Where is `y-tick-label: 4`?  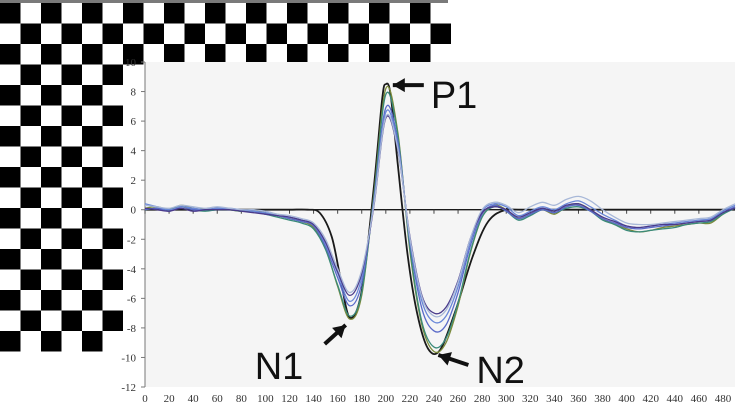
y-tick-label: 4 is located at coordinates (134, 152).